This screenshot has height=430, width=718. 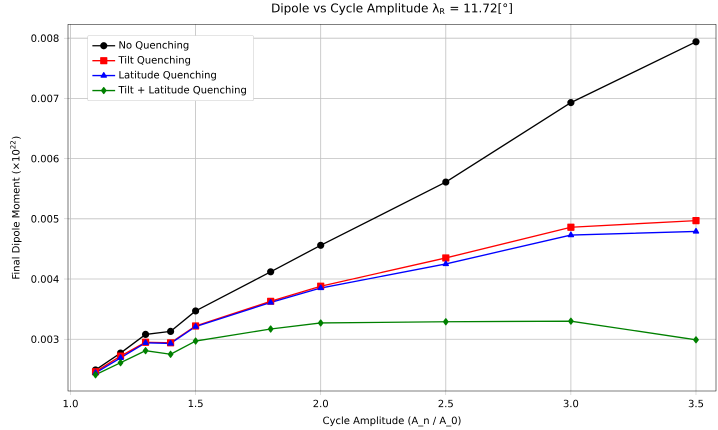 What do you see at coordinates (45, 279) in the screenshot?
I see `y-tick-label: 0.004` at bounding box center [45, 279].